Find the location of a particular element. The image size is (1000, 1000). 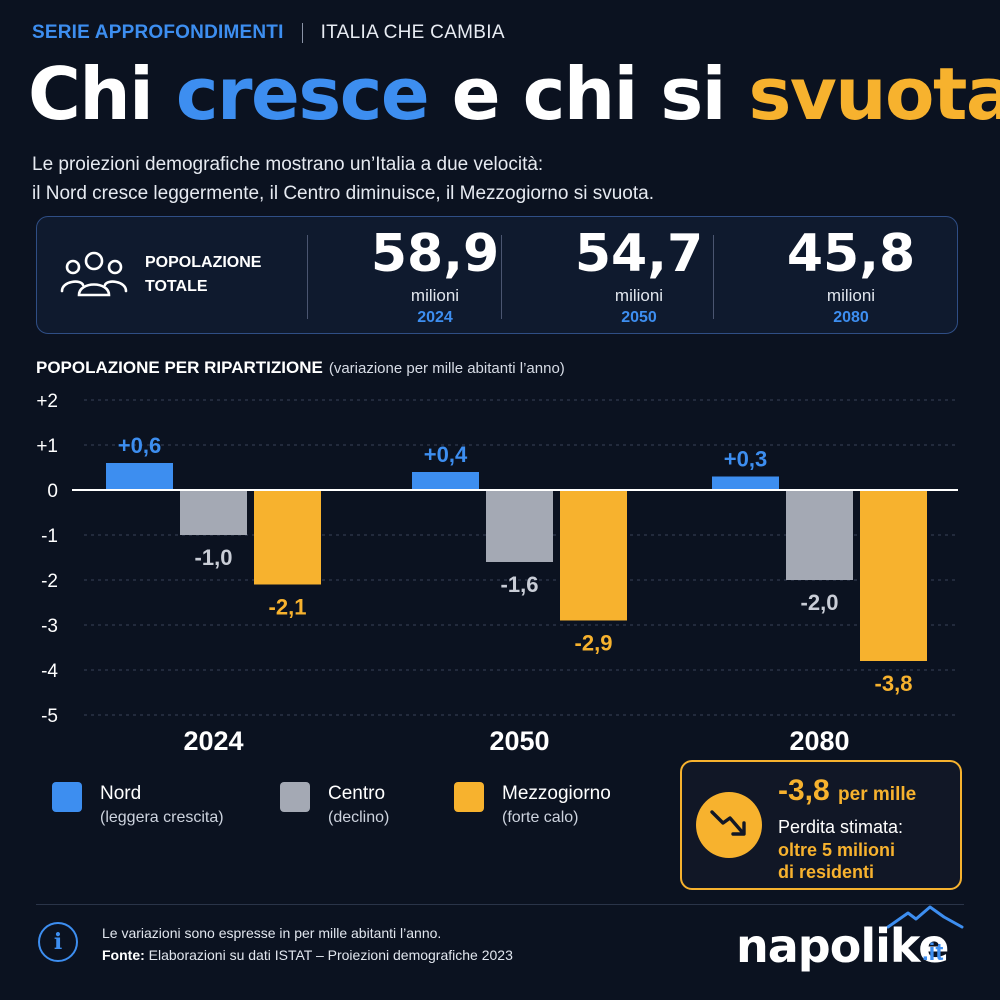

stats-label: POPOLAZIONE TOTALE is located at coordinates (203, 275).